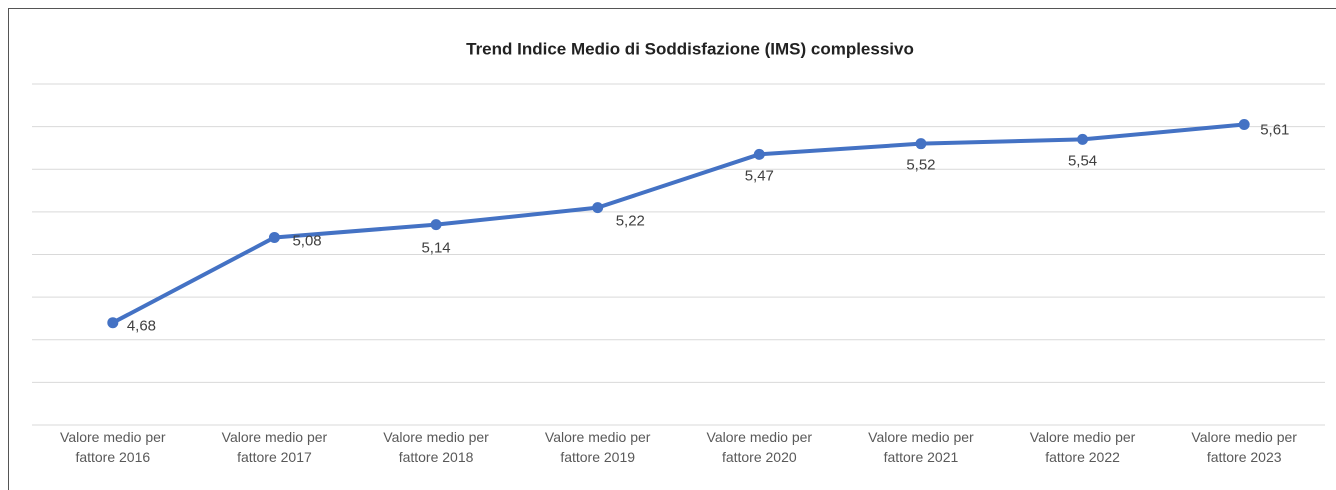 The width and height of the screenshot is (1336, 490). I want to click on data-label: 5,54, so click(1082, 160).